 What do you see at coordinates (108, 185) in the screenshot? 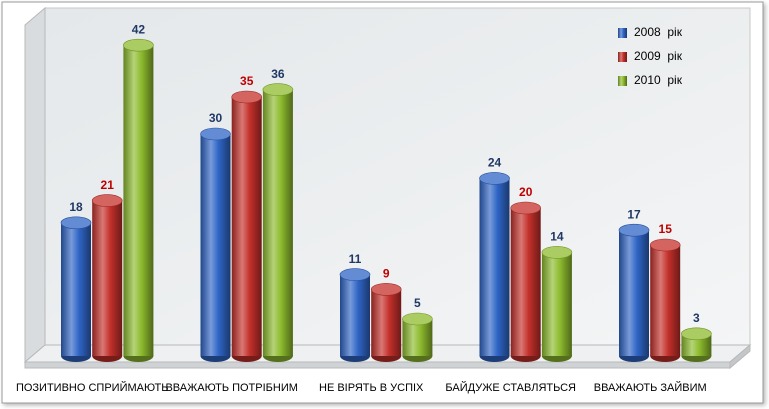
I see `value-label: 21` at bounding box center [108, 185].